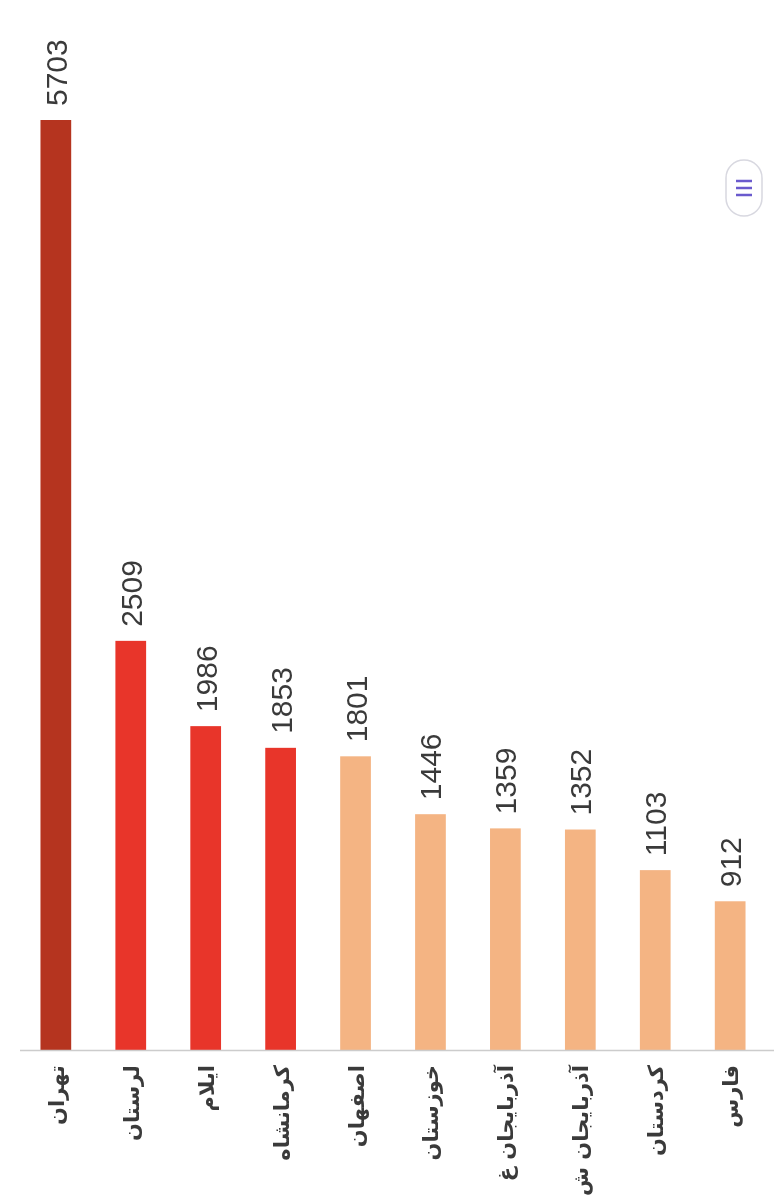 This screenshot has width=774, height=1200. Describe the element at coordinates (206, 679) in the screenshot. I see `data-label: 1986` at that location.